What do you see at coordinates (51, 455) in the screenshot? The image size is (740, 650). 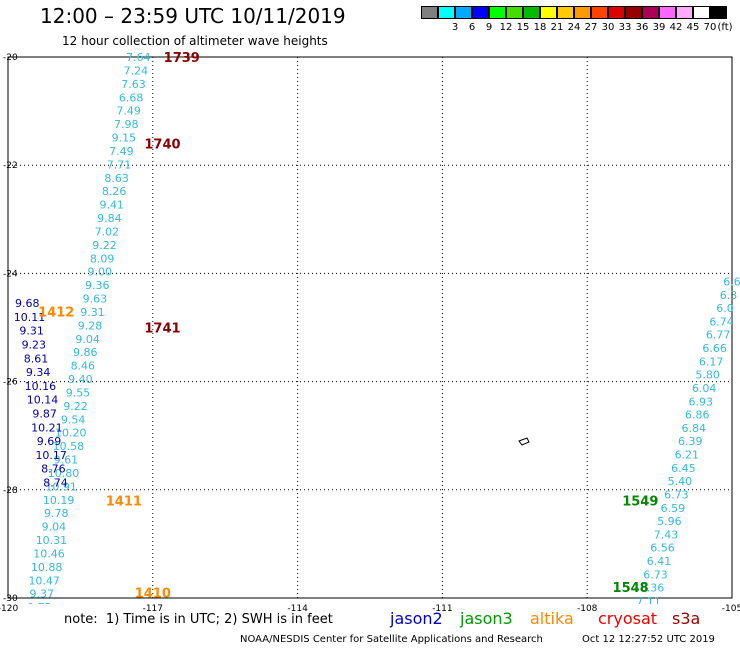 I see `wave-height-value: 10.17` at bounding box center [51, 455].